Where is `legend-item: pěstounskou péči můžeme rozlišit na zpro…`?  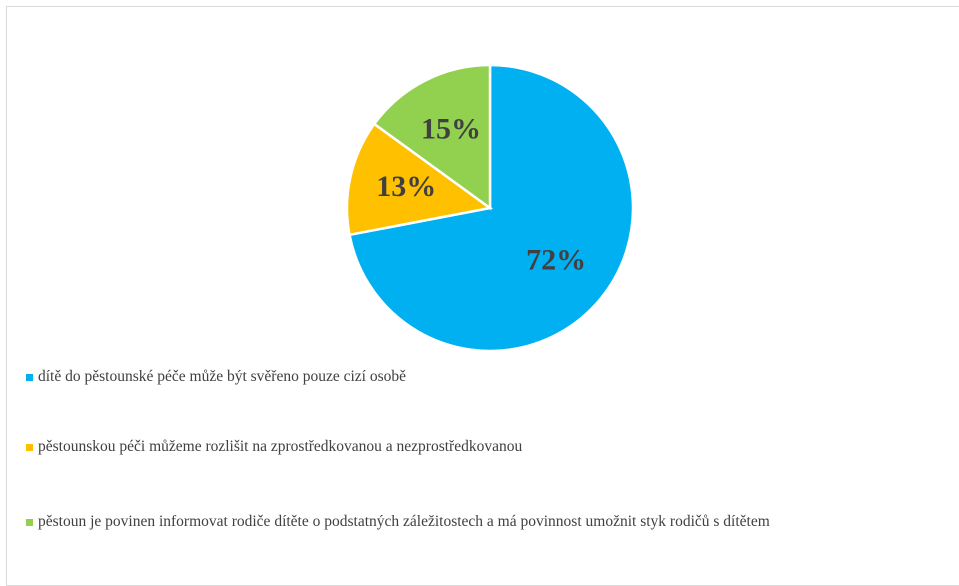 legend-item: pěstounskou péči můžeme rozlišit na zpro… is located at coordinates (491, 447).